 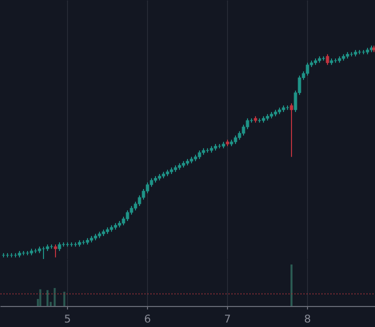 What do you see at coordinates (227, 319) in the screenshot?
I see `x-tick-label: 7` at bounding box center [227, 319].